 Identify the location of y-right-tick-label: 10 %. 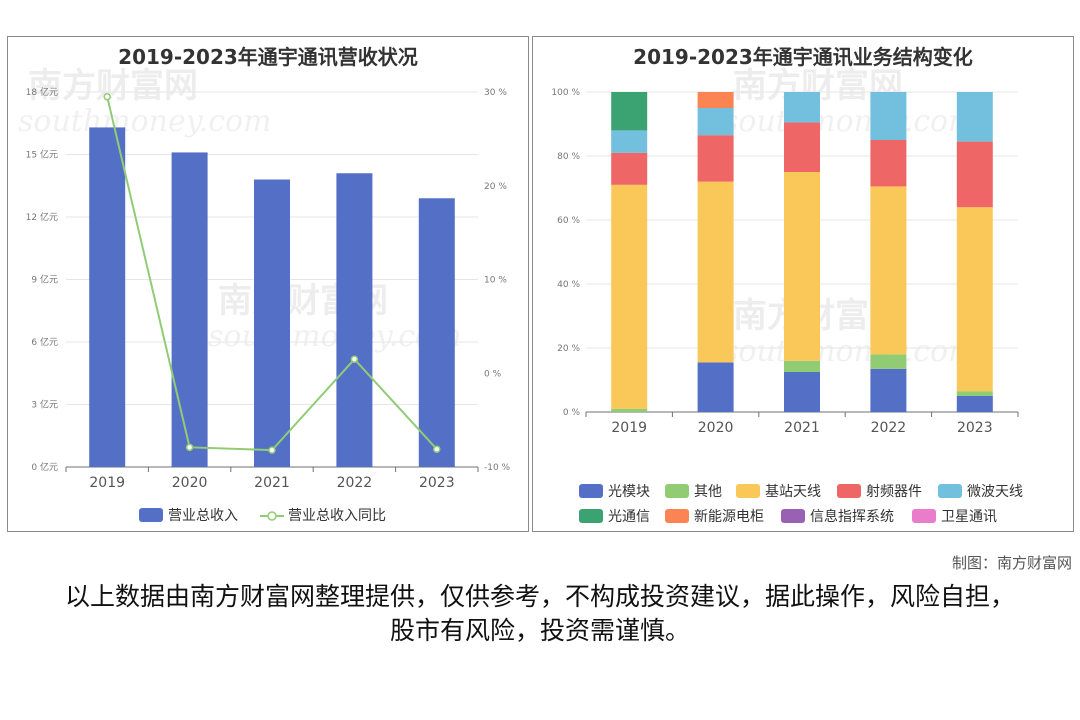
(495, 281).